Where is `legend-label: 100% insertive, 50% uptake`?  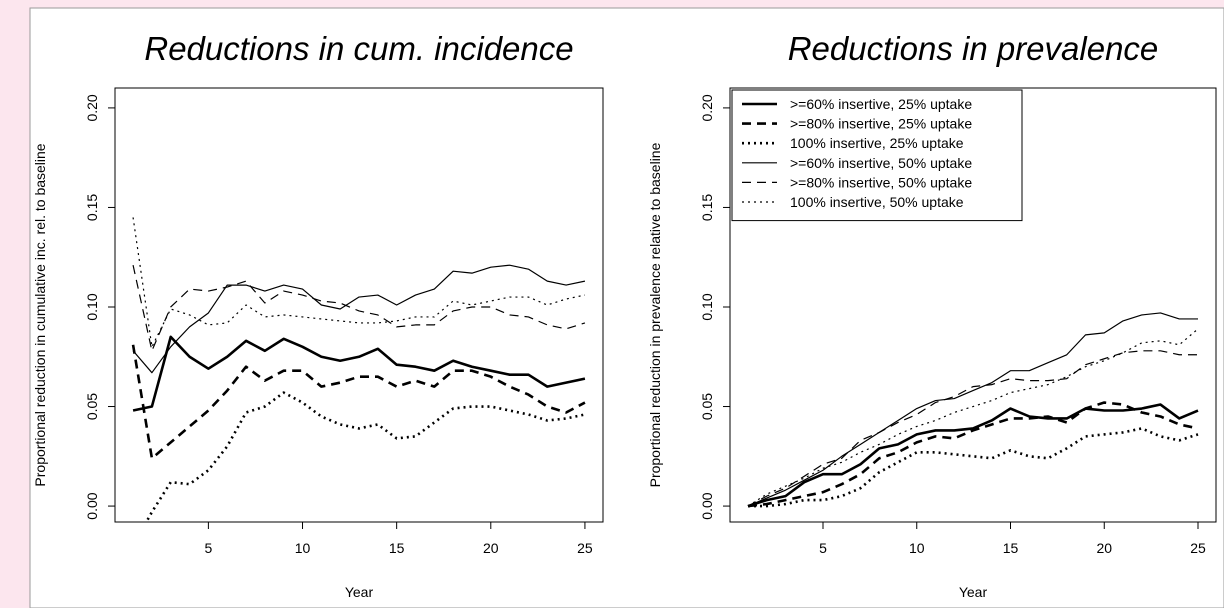
legend-label: 100% insertive, 50% uptake is located at coordinates (877, 202).